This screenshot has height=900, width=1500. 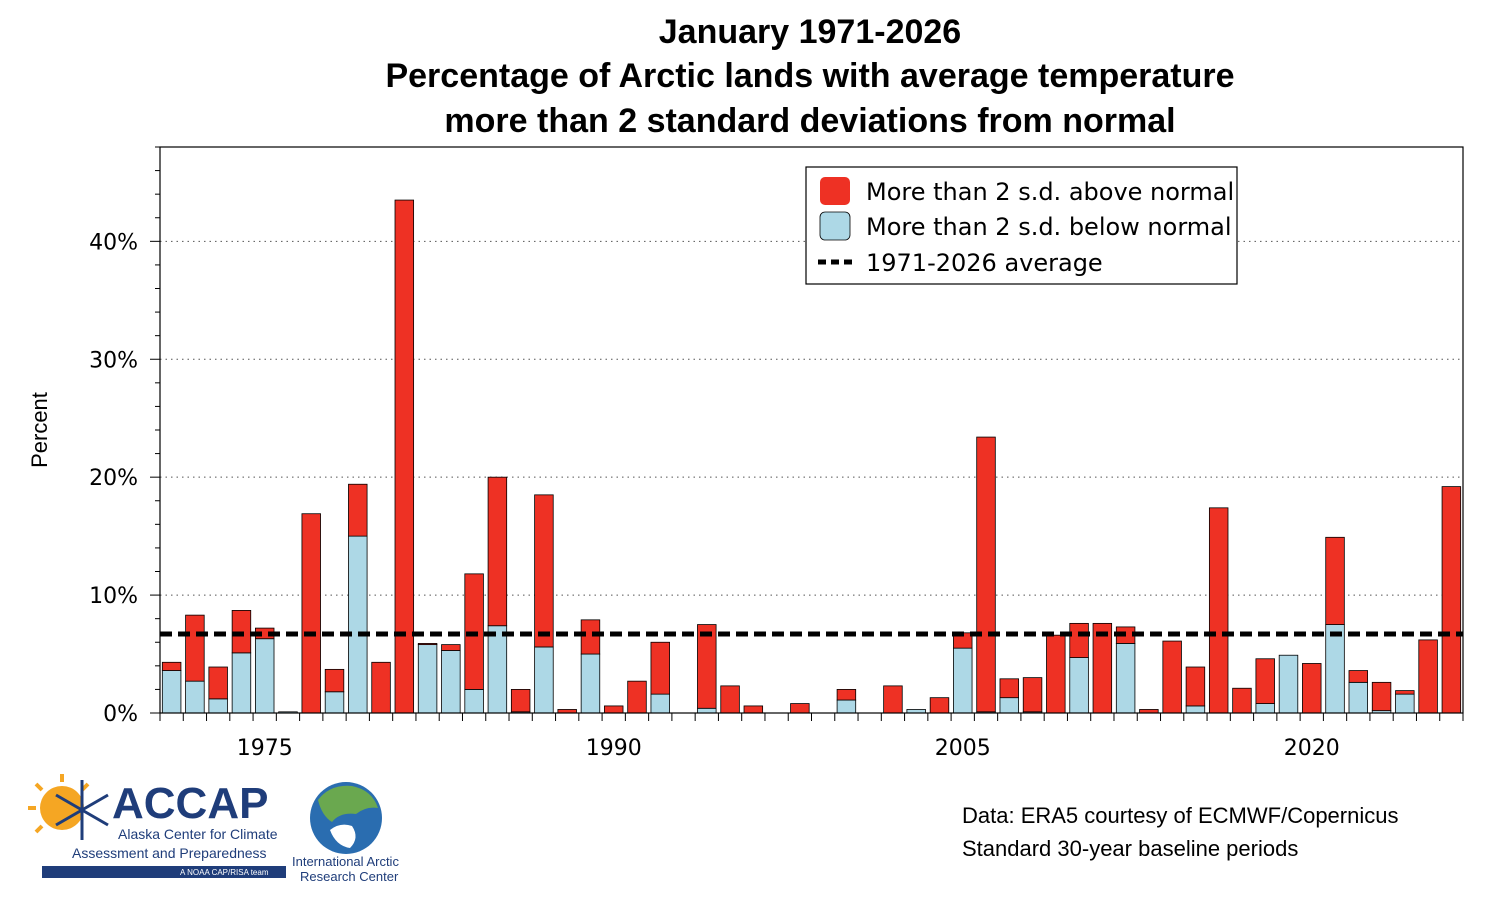 I want to click on bar-above-1987, so click(x=544, y=571).